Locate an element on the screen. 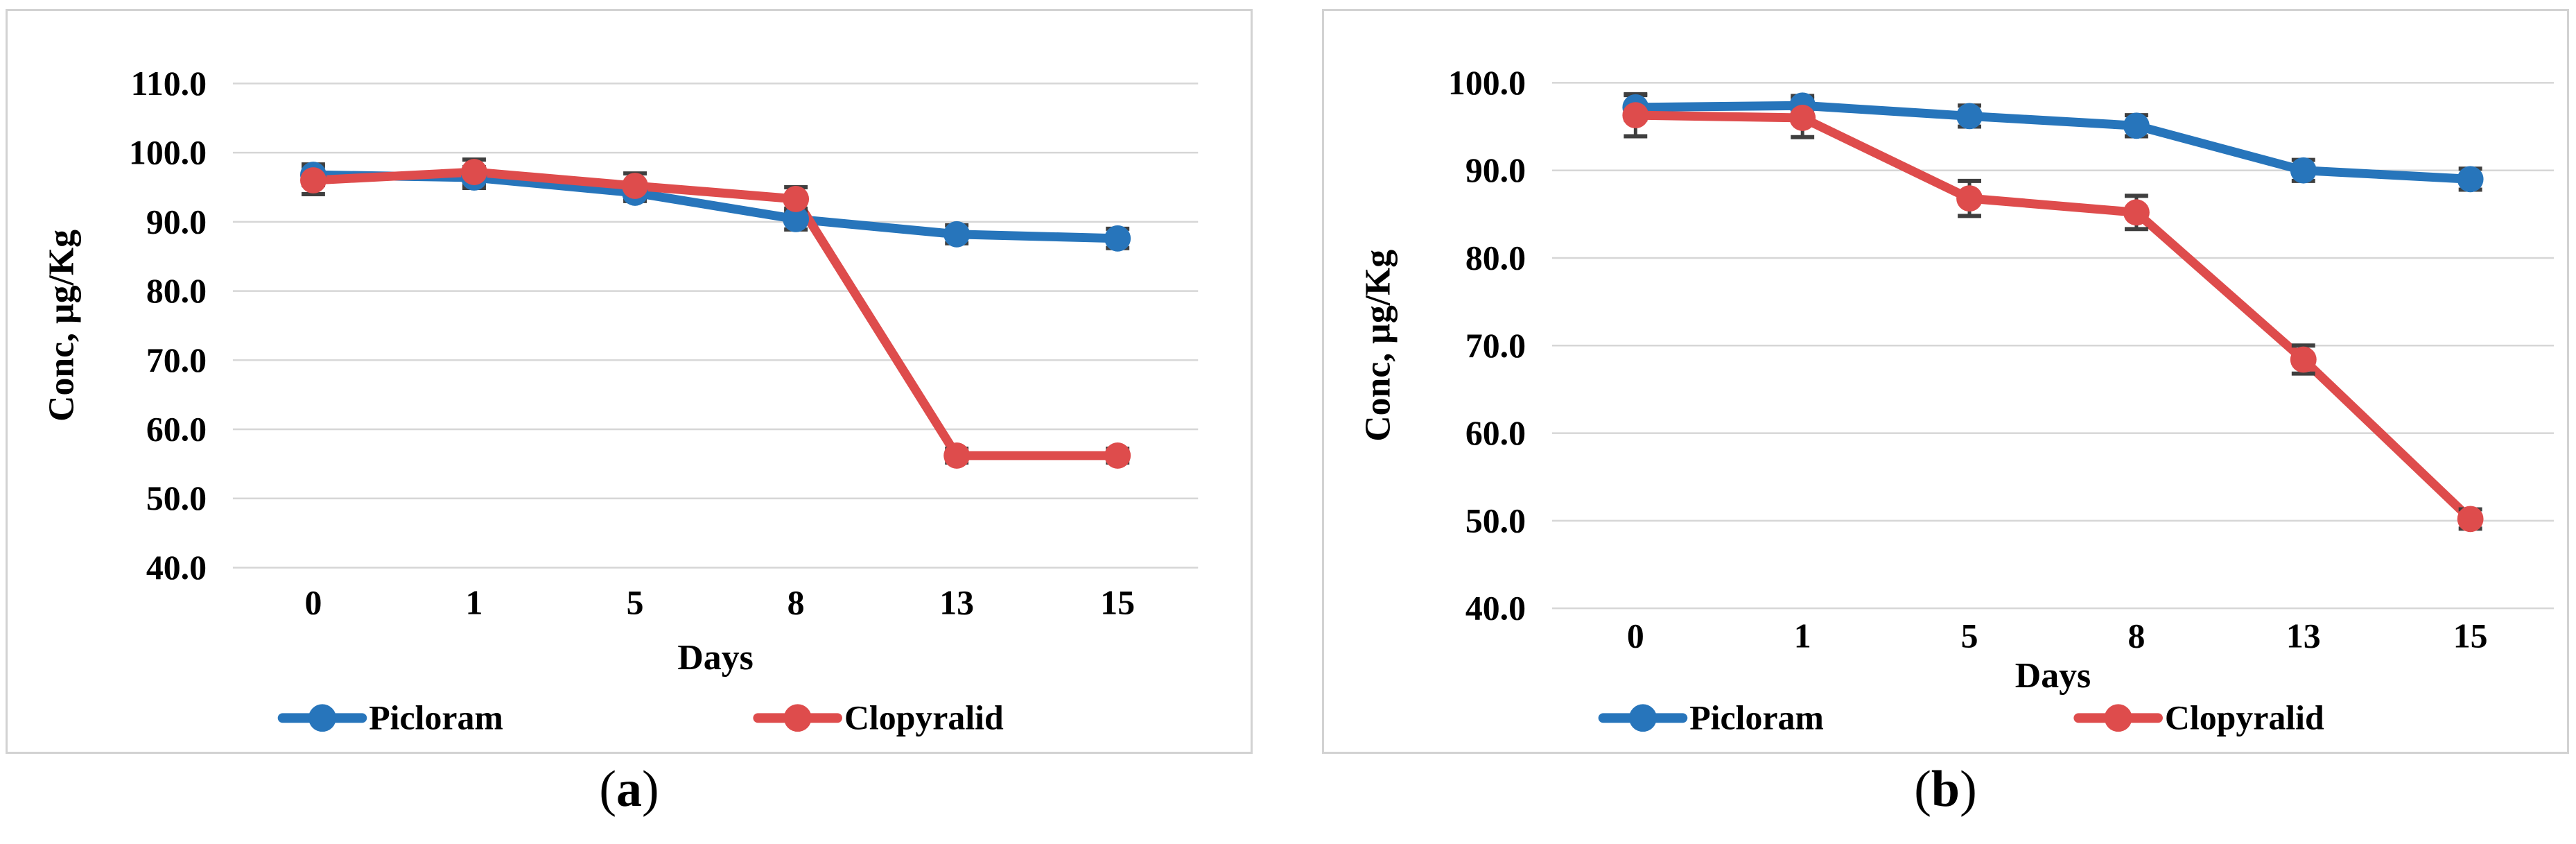 This screenshot has width=2576, height=844. caption-a-letter: a is located at coordinates (629, 790).